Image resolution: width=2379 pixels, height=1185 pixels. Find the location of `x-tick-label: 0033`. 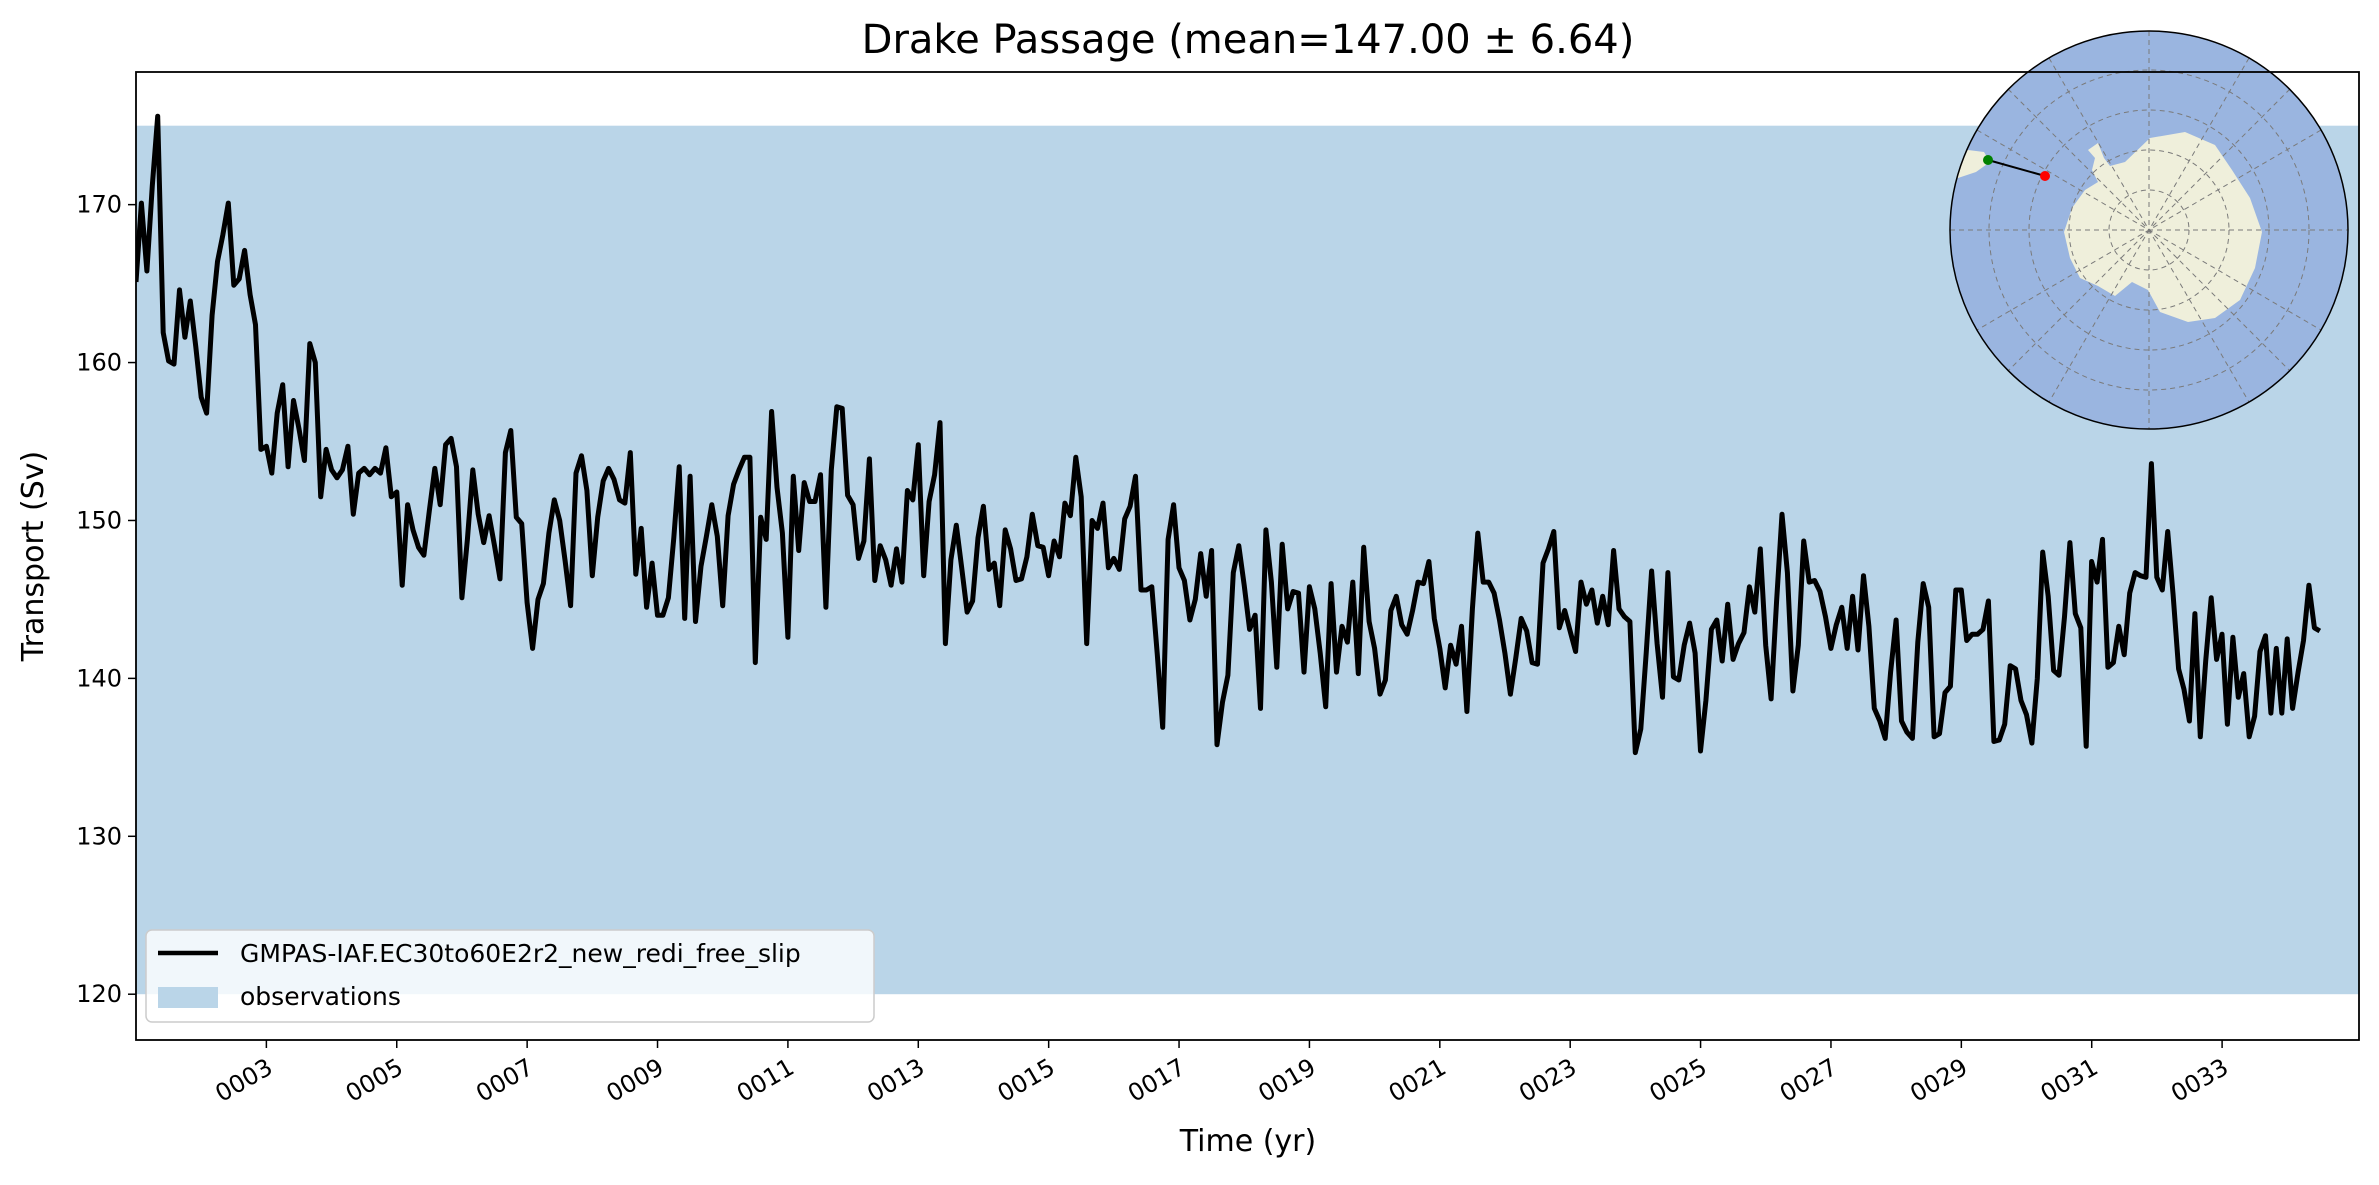

x-tick-label: 0033 is located at coordinates (2199, 1080).